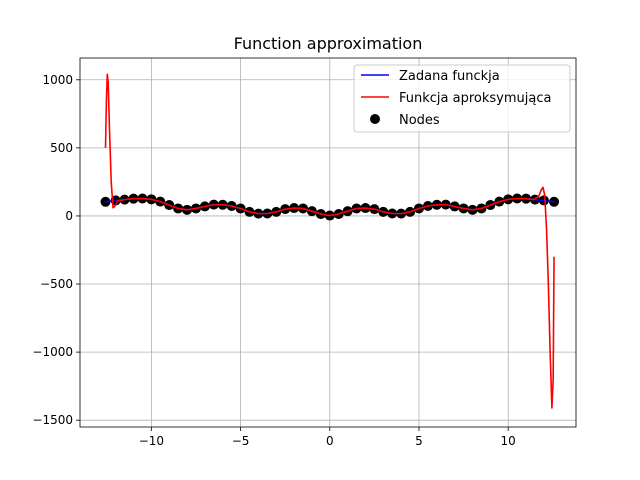 This screenshot has width=640, height=480. What do you see at coordinates (328, 43) in the screenshot?
I see `chart-title: Function approximation` at bounding box center [328, 43].